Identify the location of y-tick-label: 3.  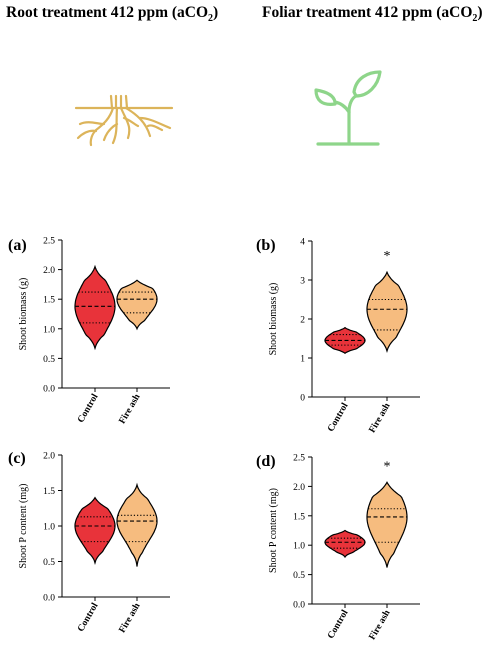
(302, 282).